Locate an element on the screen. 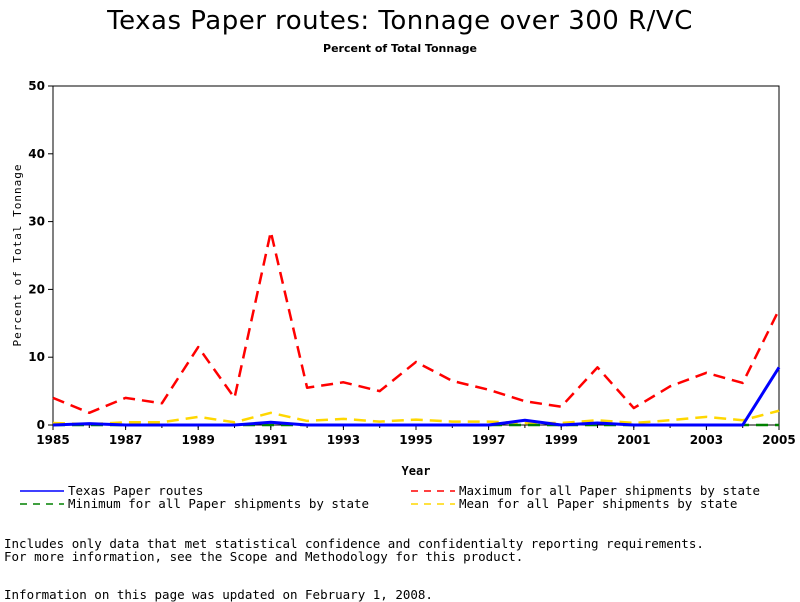 The width and height of the screenshot is (800, 602). x-tick-label: 1999 is located at coordinates (560, 440).